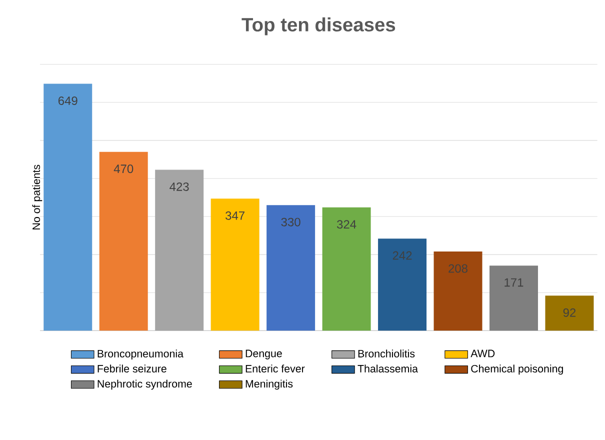 The image size is (605, 440). Describe the element at coordinates (235, 215) in the screenshot. I see `data-label: 347` at that location.